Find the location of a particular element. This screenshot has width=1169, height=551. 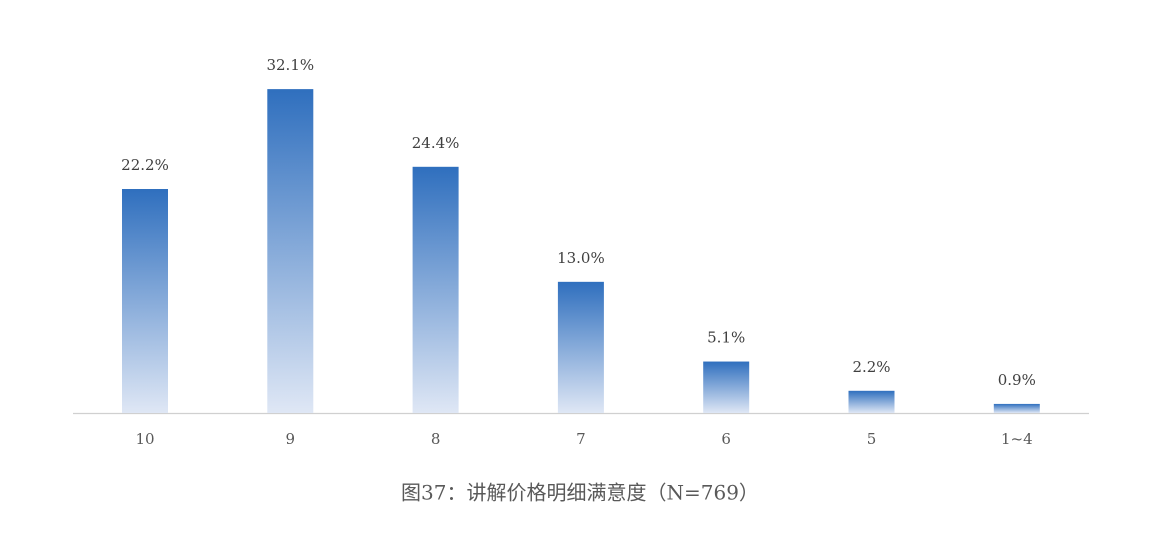

value-label: 2.2% is located at coordinates (871, 367).